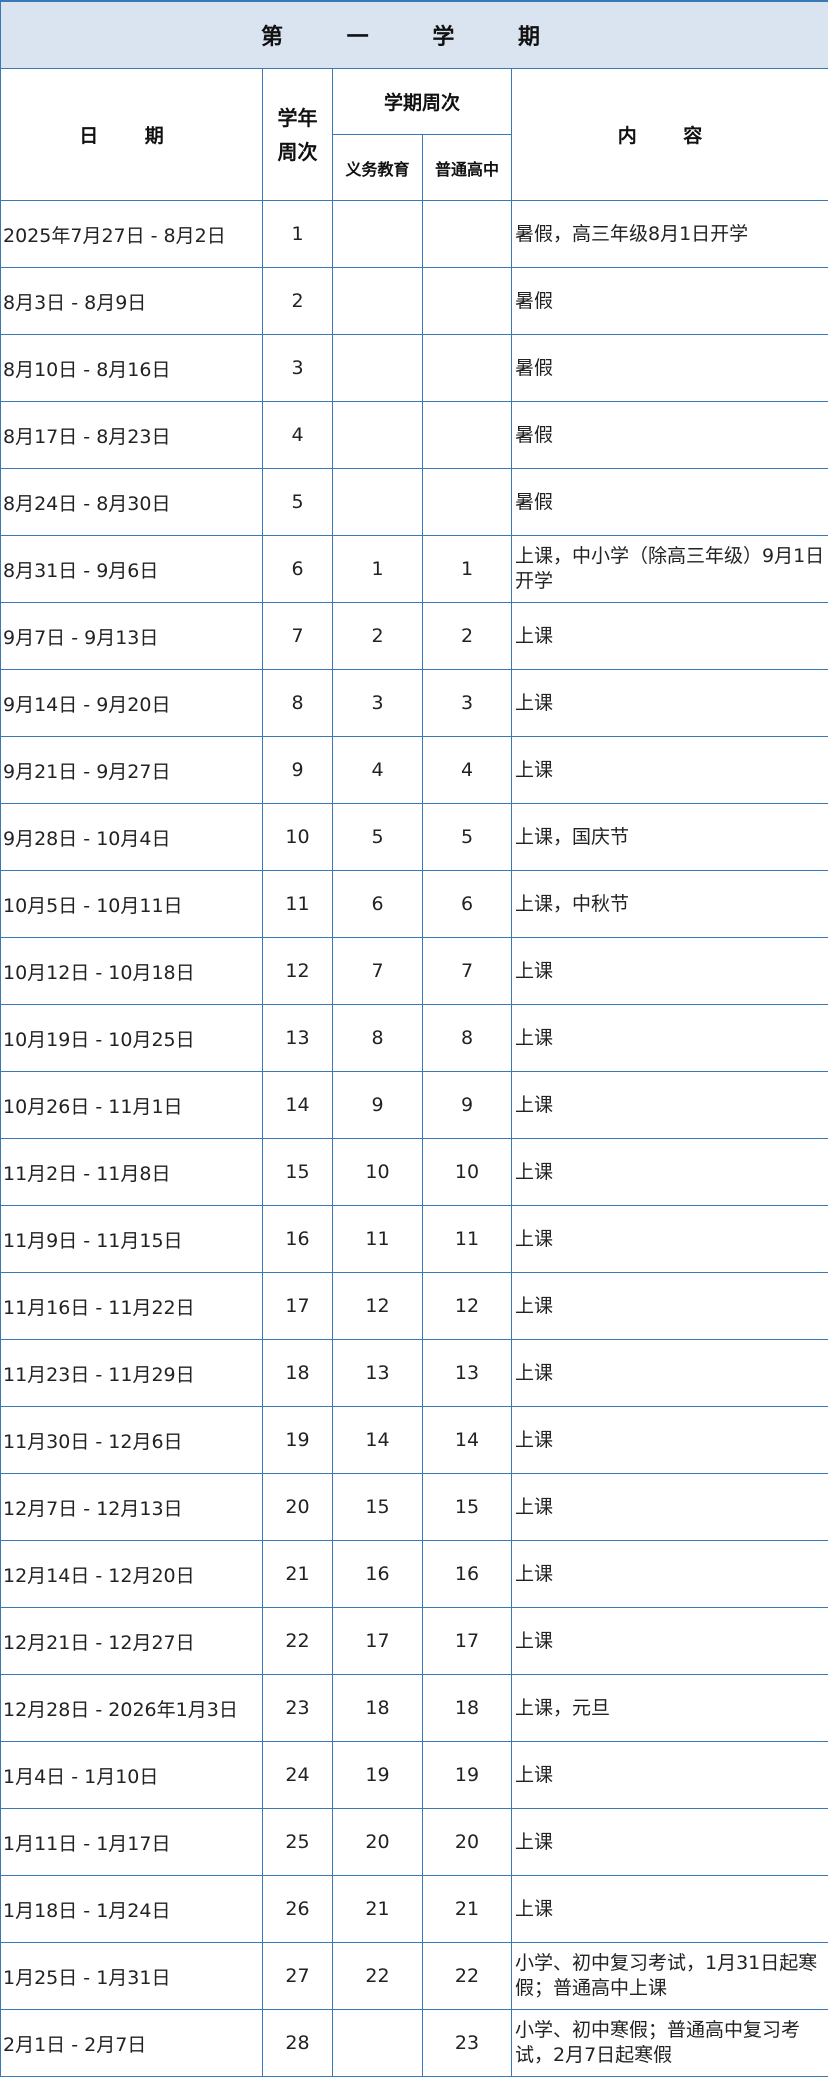 The image size is (828, 2094). I want to click on year-week-cell: 8, so click(297, 703).